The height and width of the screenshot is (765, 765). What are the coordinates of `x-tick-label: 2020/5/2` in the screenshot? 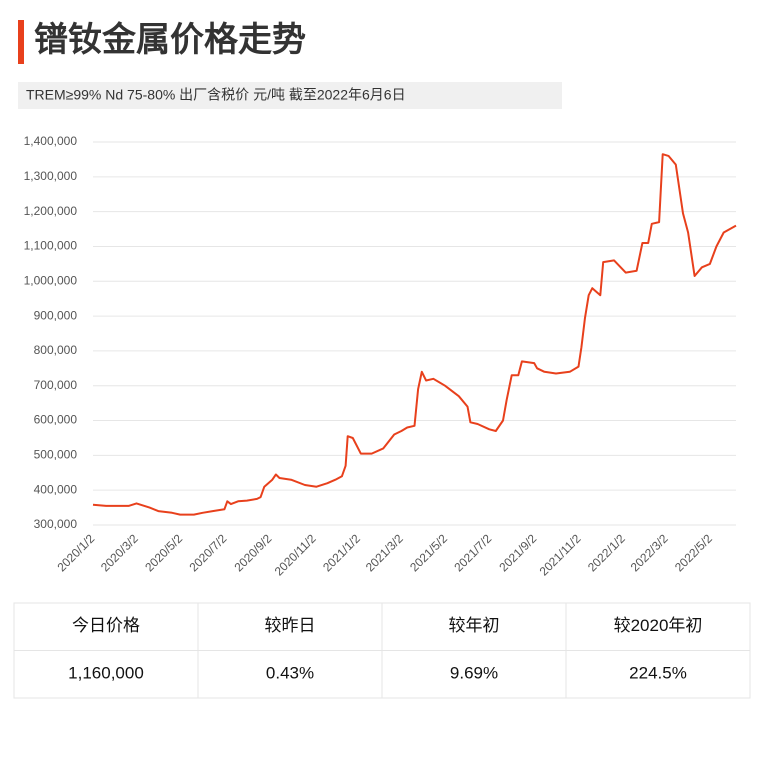 It's located at (163, 552).